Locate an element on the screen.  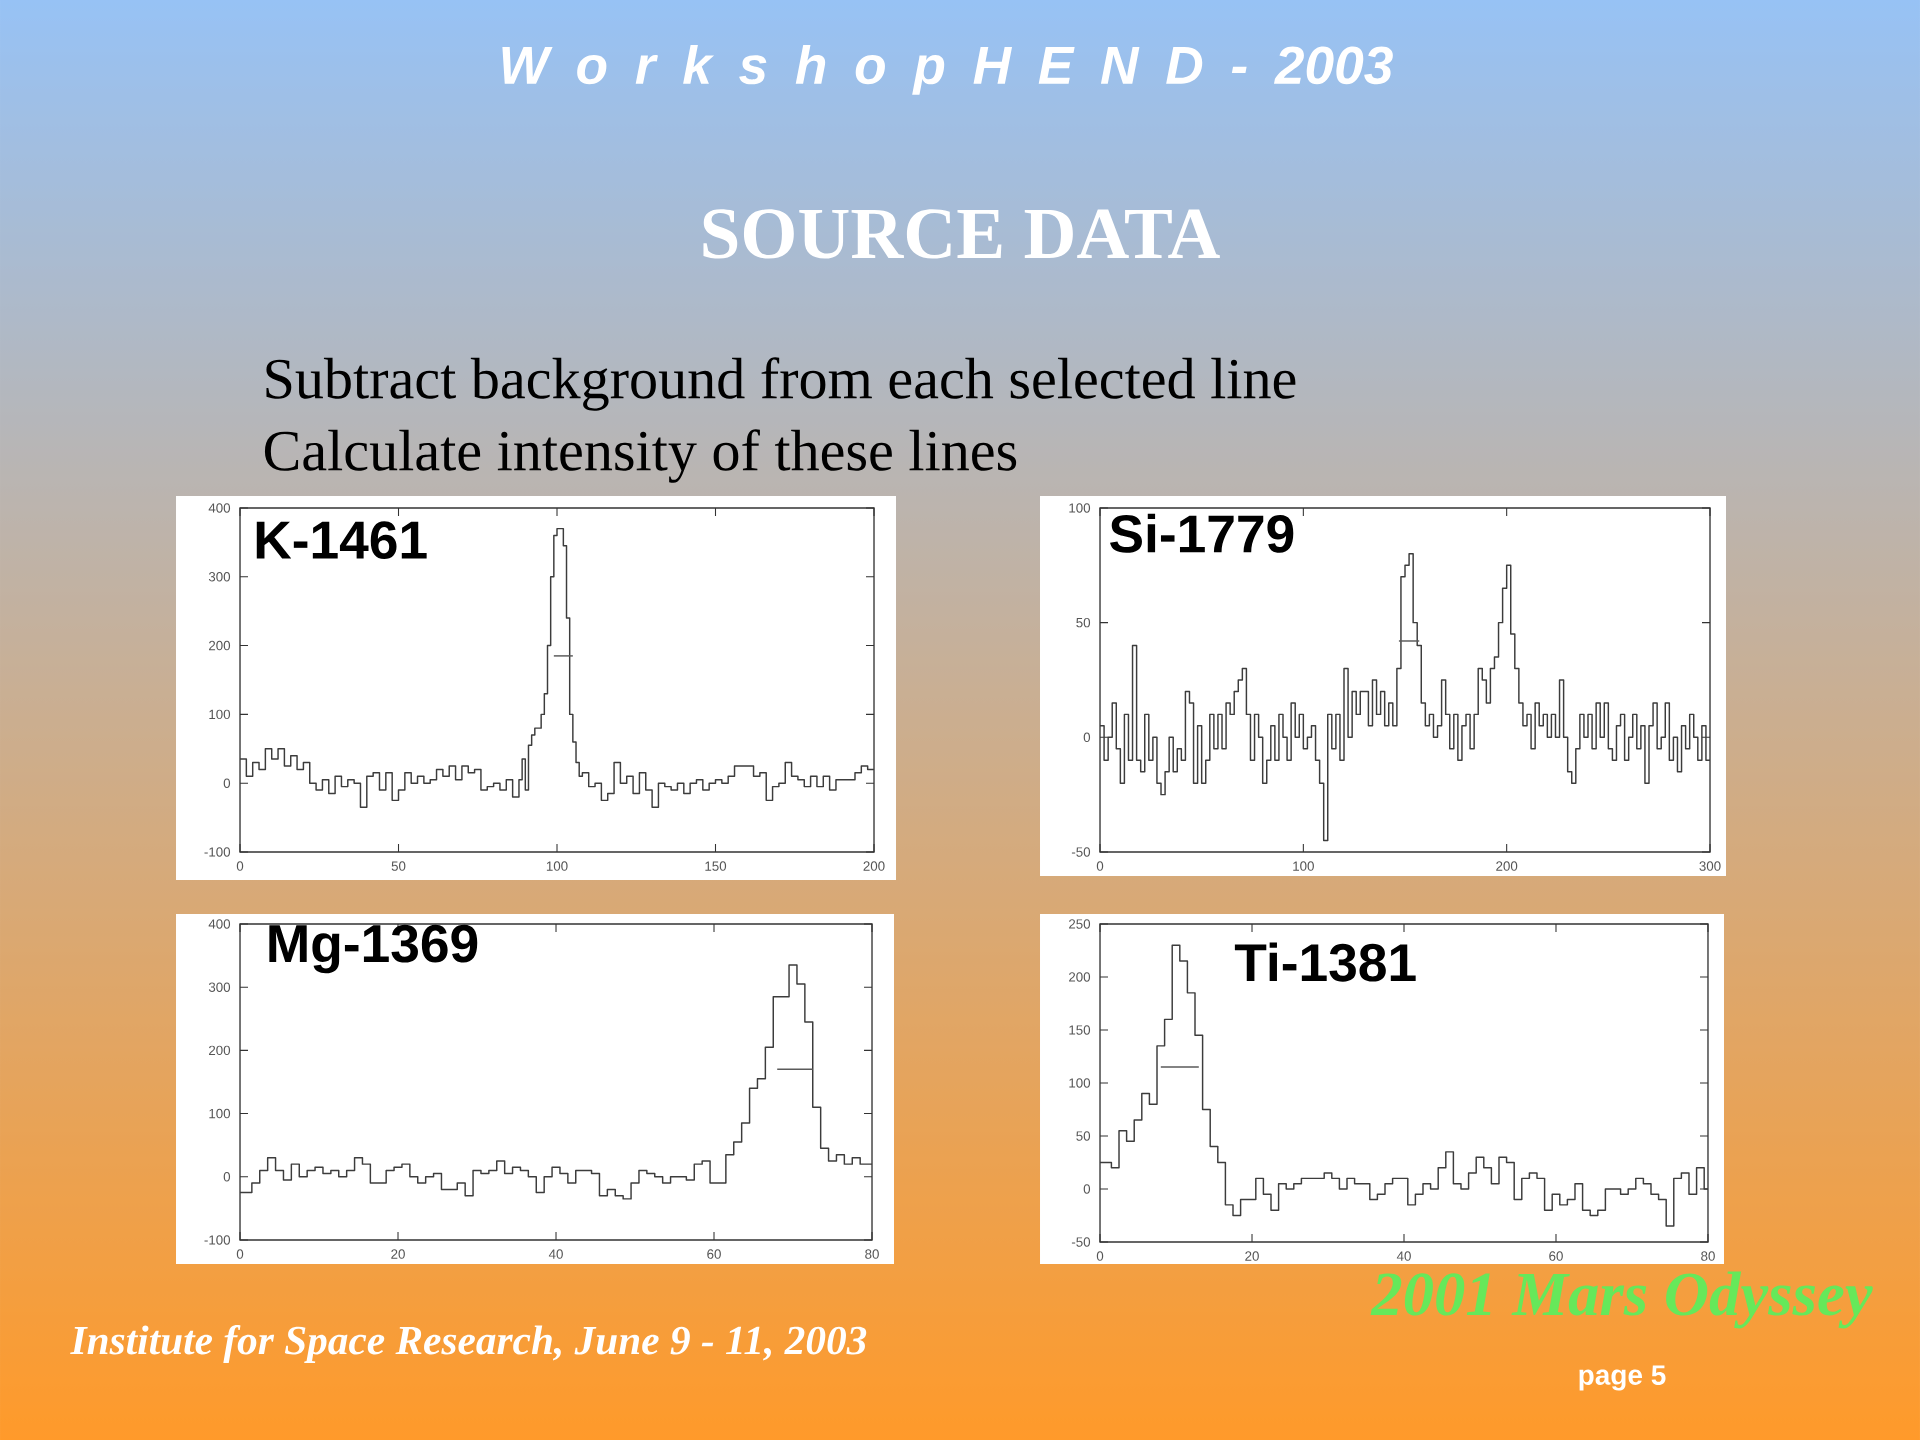
chart-title: Si-1779 is located at coordinates (1202, 533).